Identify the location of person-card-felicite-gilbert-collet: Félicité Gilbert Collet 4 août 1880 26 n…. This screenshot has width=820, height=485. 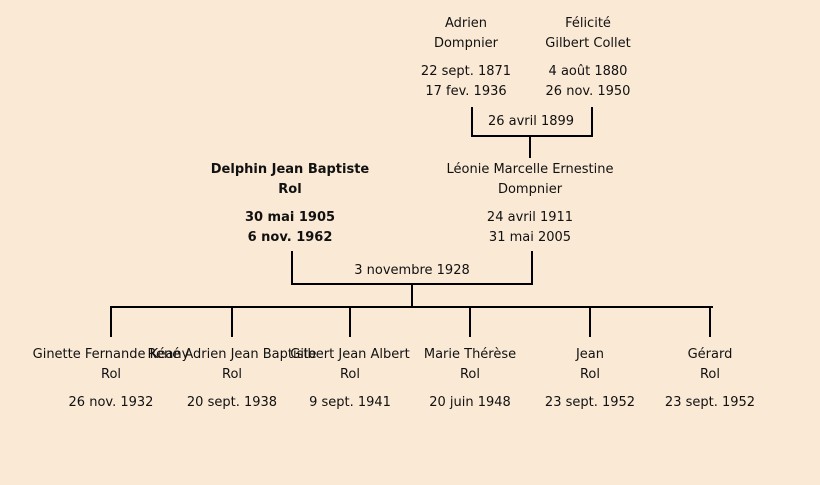
(587, 58).